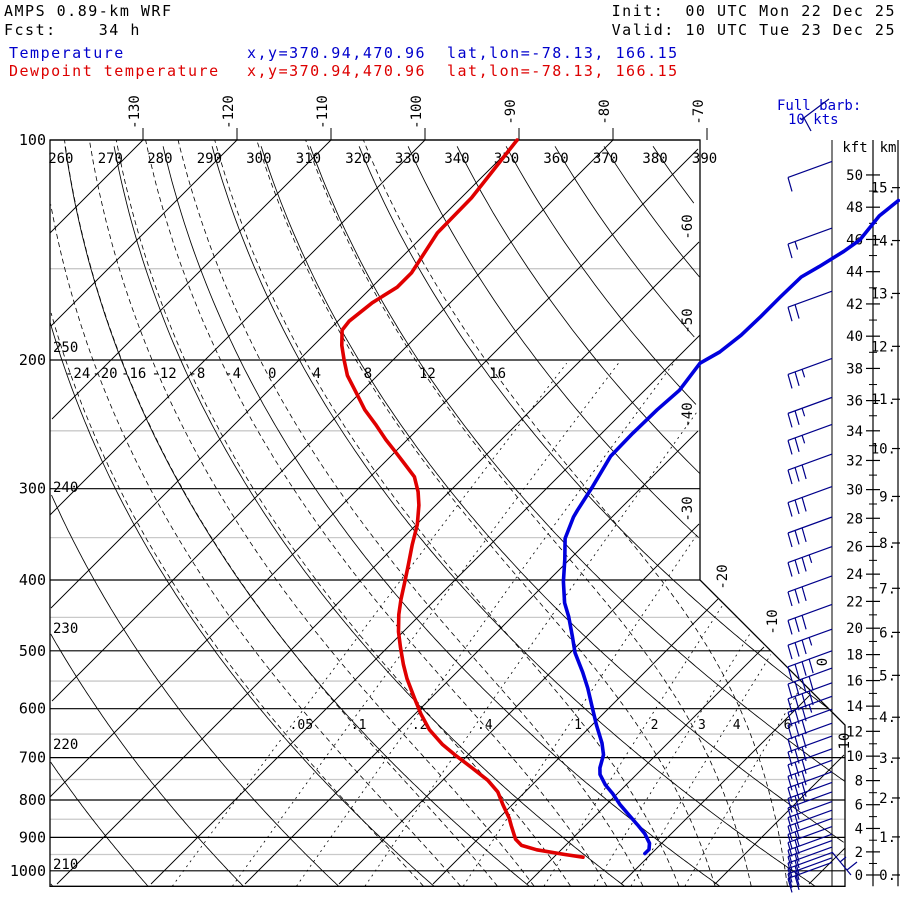  I want to click on theta-label: 270, so click(110, 159).